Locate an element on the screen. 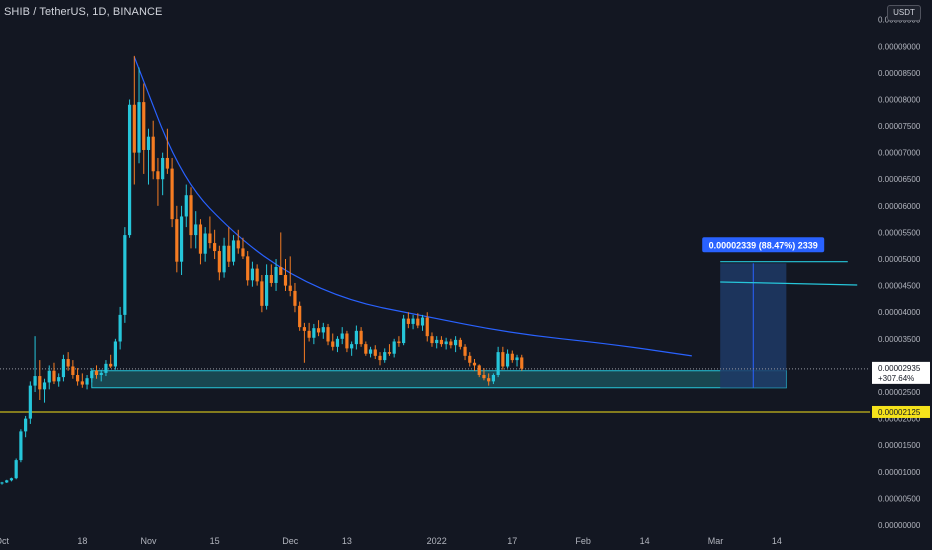 The width and height of the screenshot is (932, 550). x-tick-label: Dec is located at coordinates (290, 541).